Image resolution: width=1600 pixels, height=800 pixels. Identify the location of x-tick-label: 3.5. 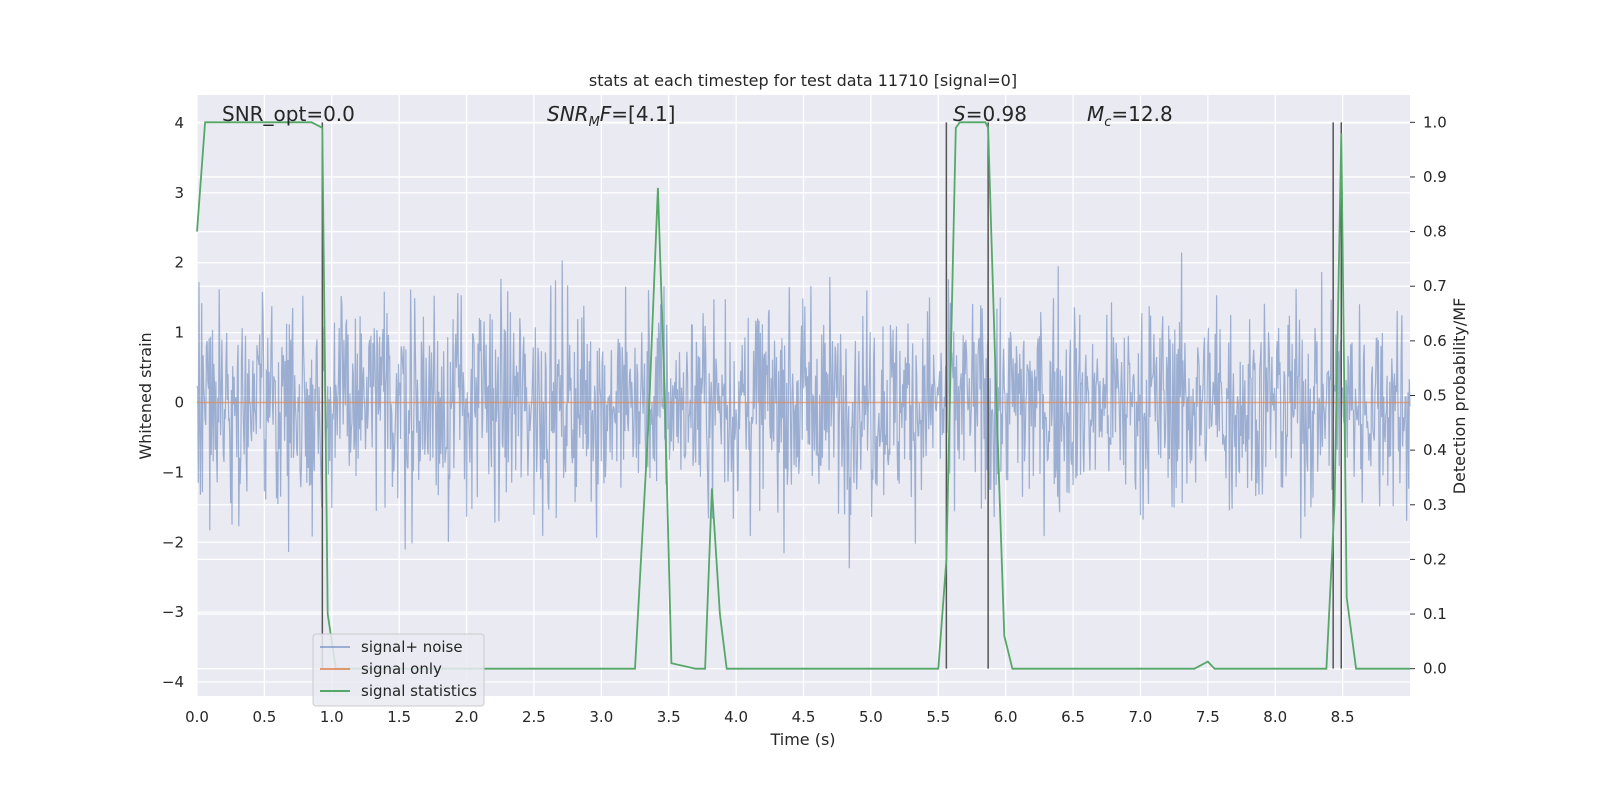
(669, 717).